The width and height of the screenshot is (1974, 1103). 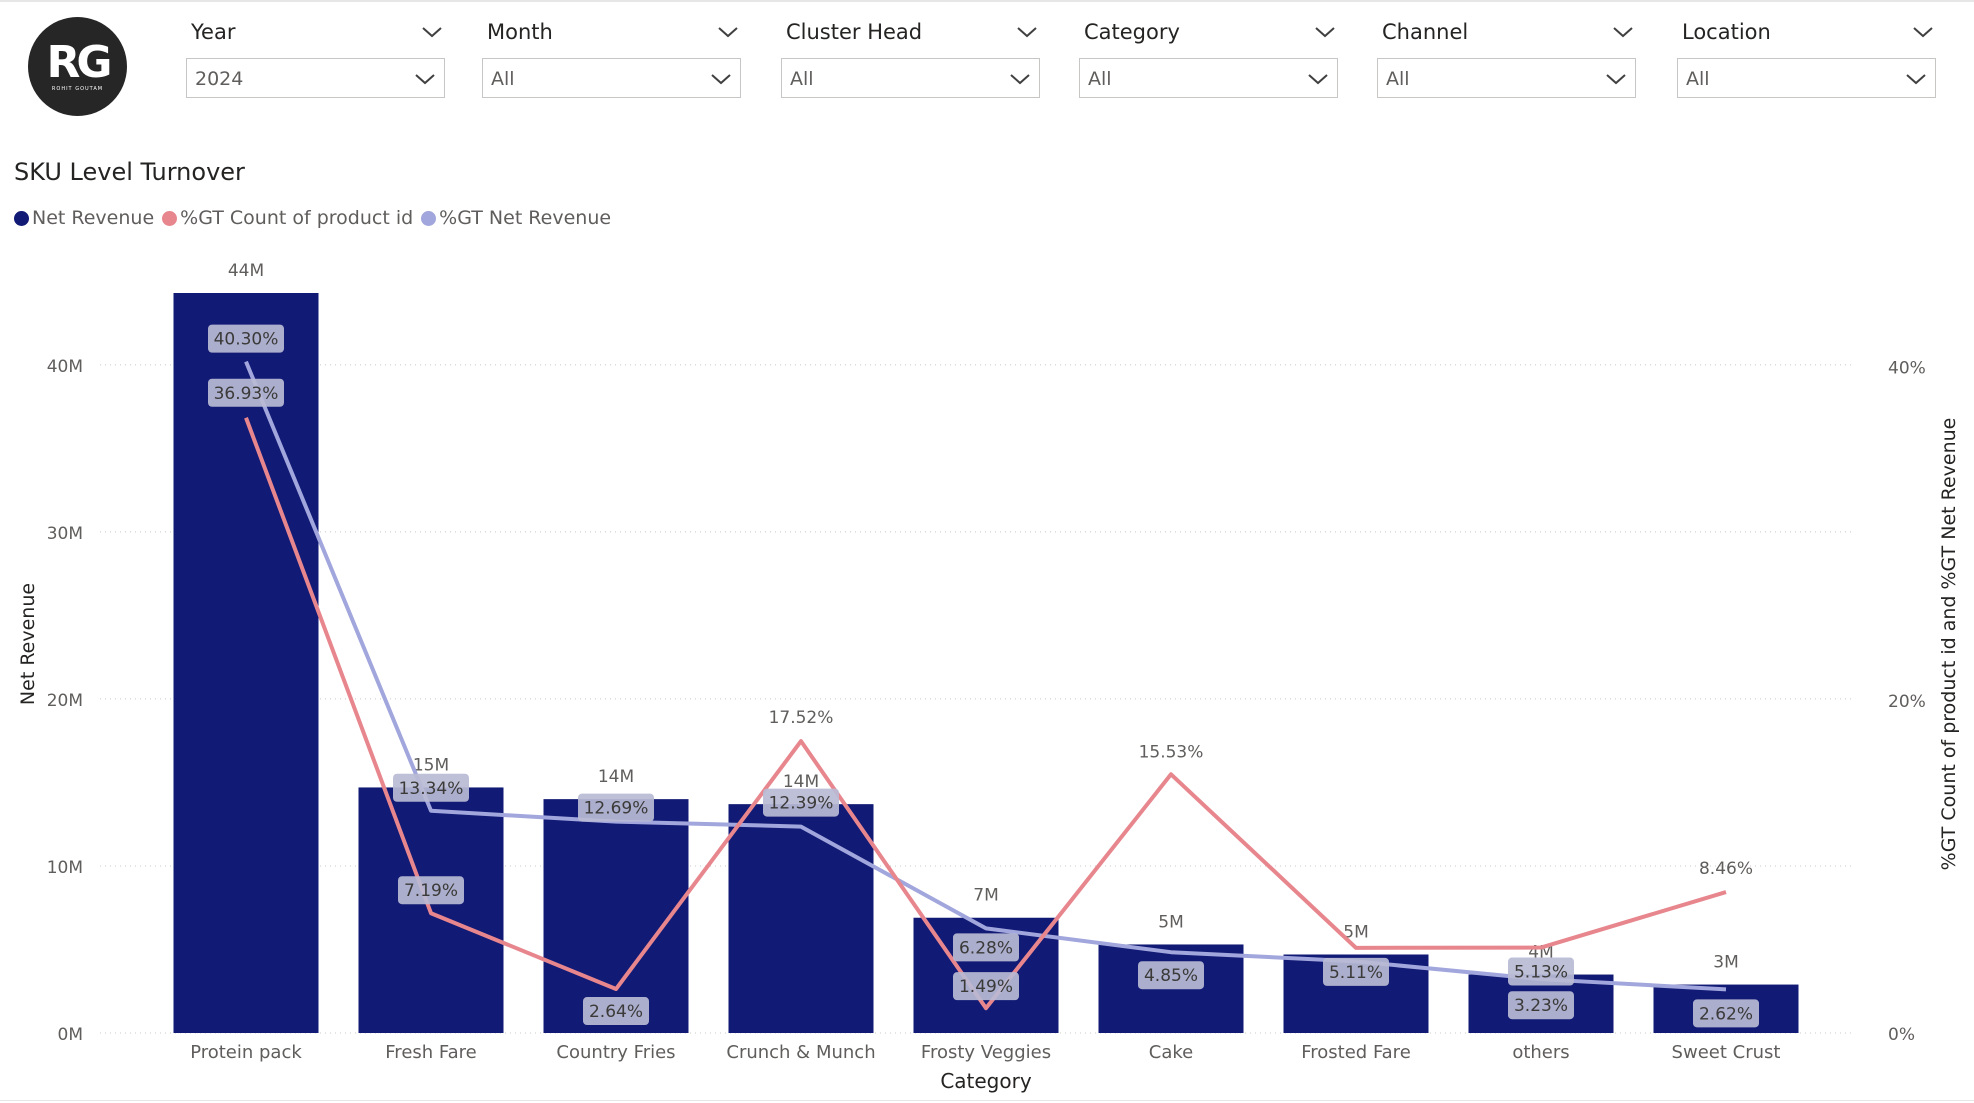 I want to click on logo-subtitle: ROHIT GOUTAM, so click(x=77, y=89).